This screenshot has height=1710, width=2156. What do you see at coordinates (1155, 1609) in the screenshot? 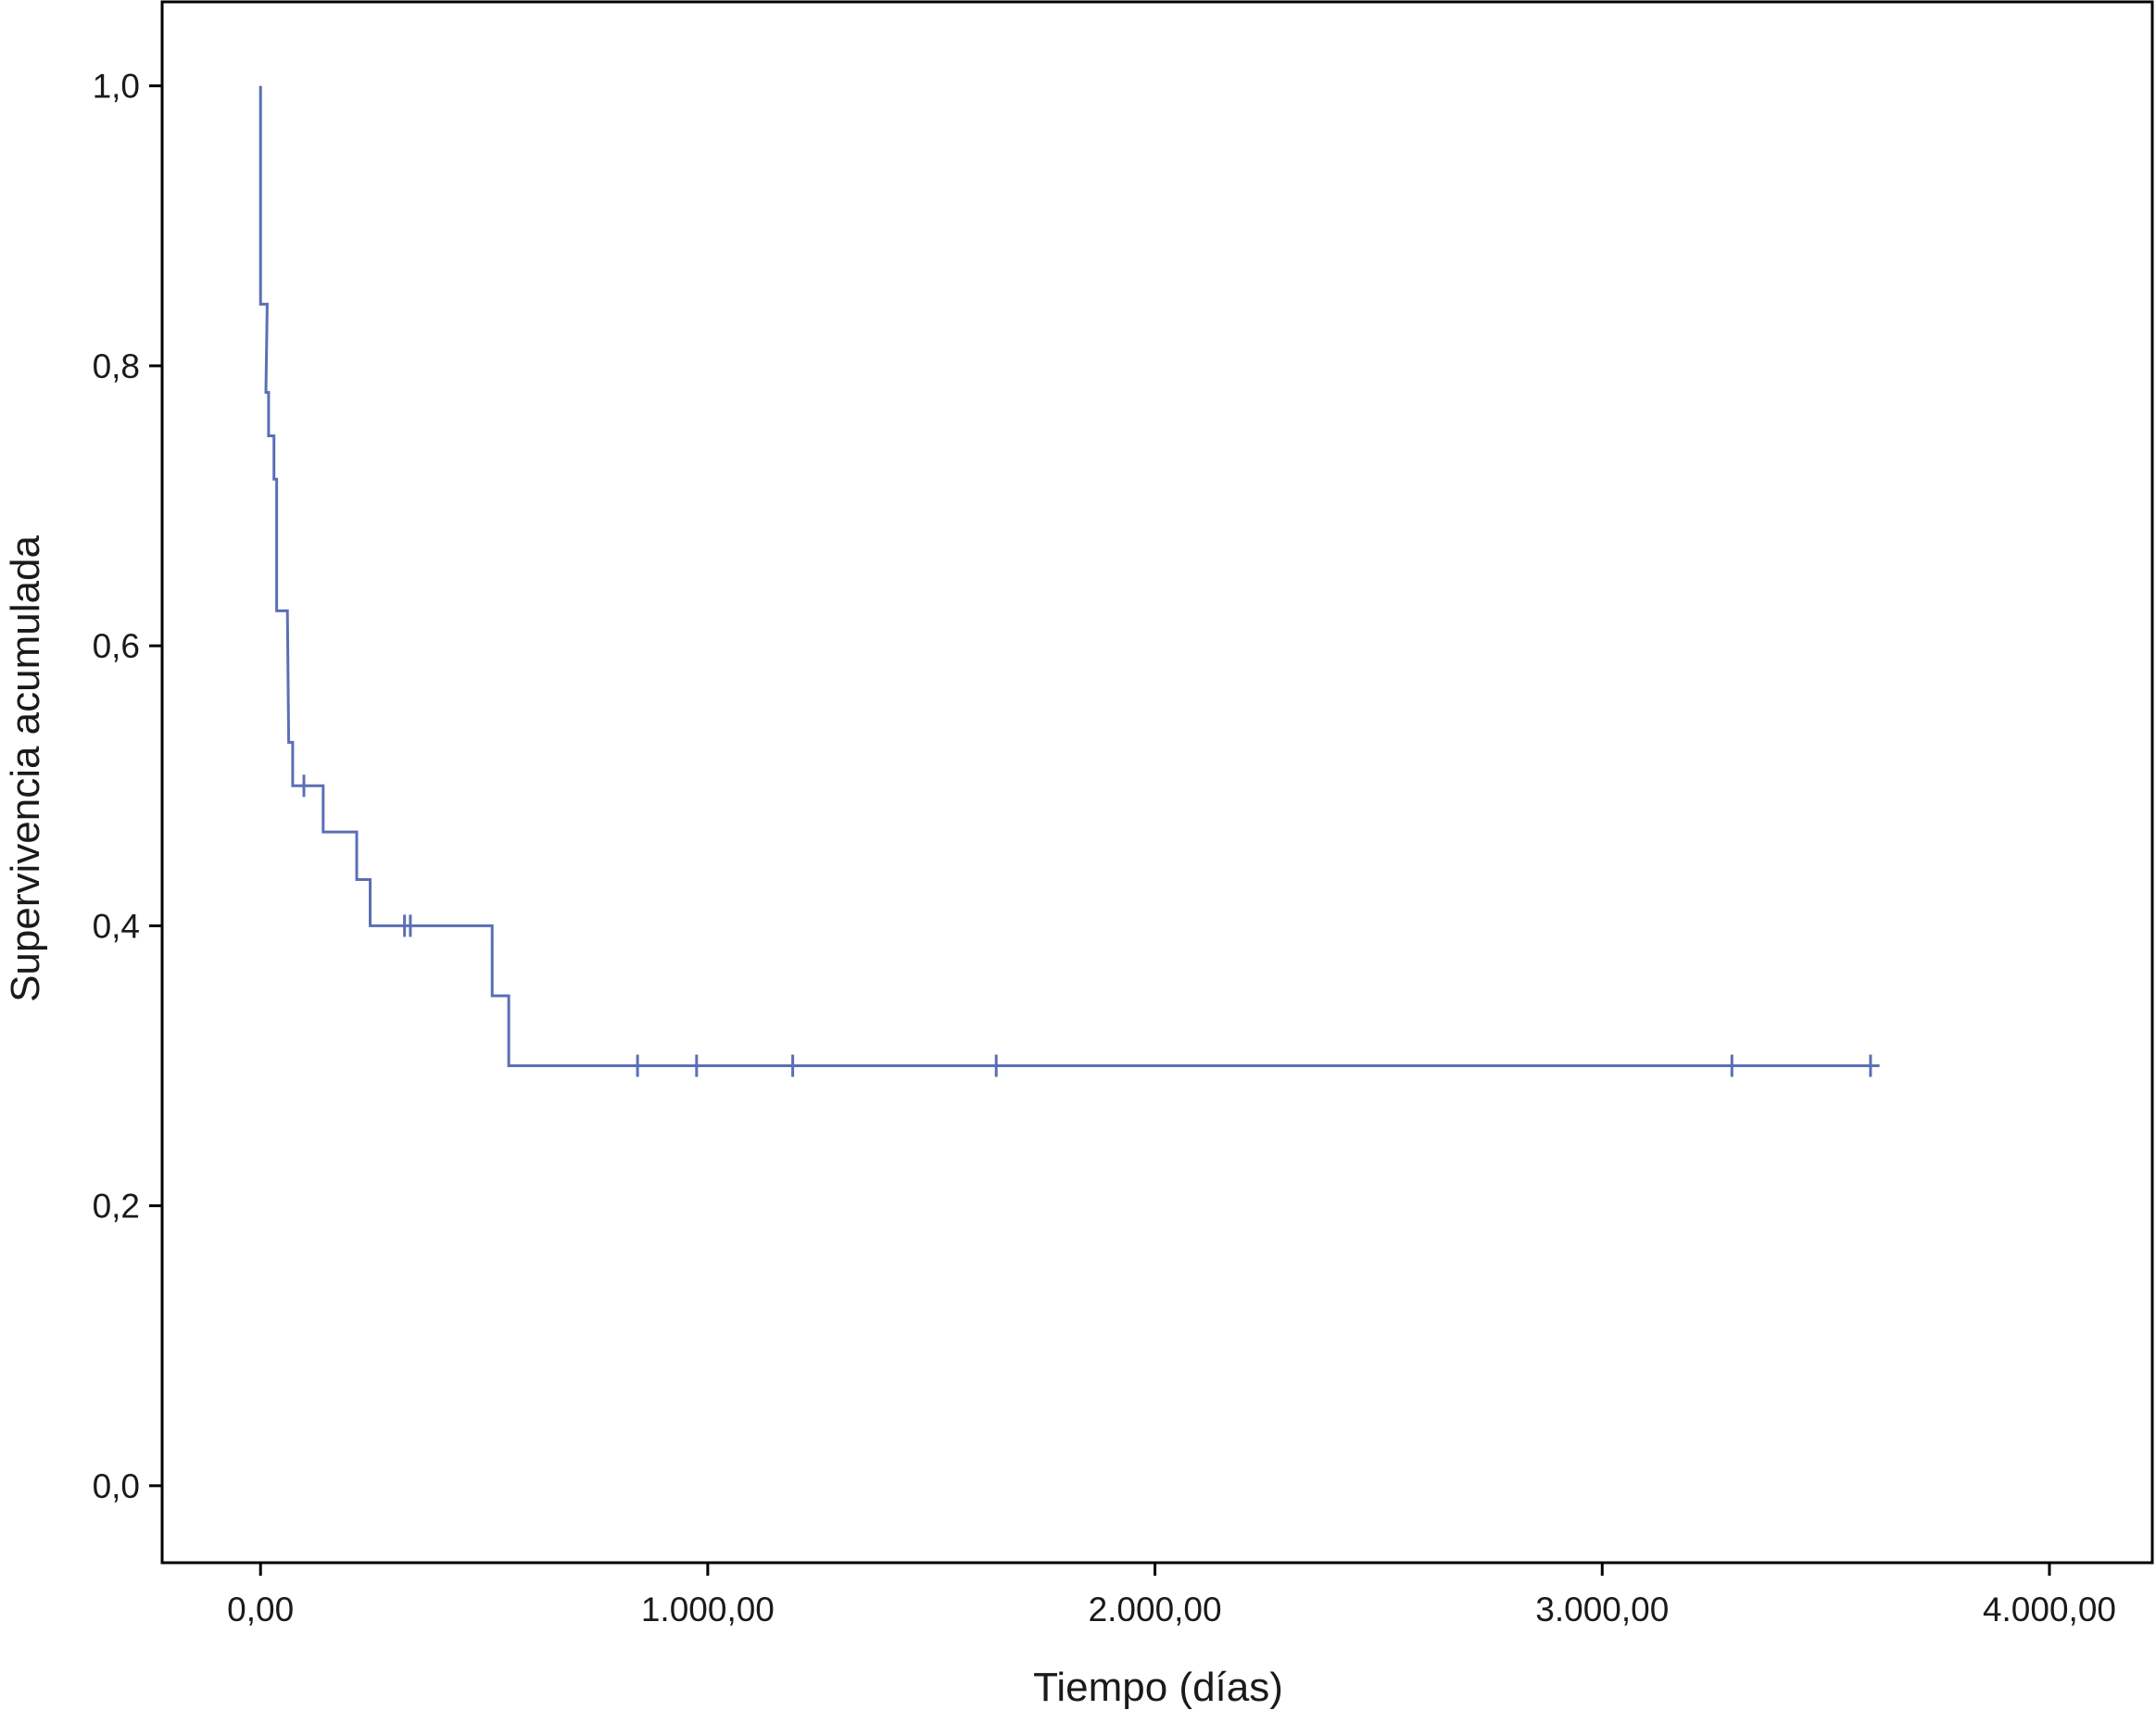
I see `x-tick-label: 2.000,00` at bounding box center [1155, 1609].